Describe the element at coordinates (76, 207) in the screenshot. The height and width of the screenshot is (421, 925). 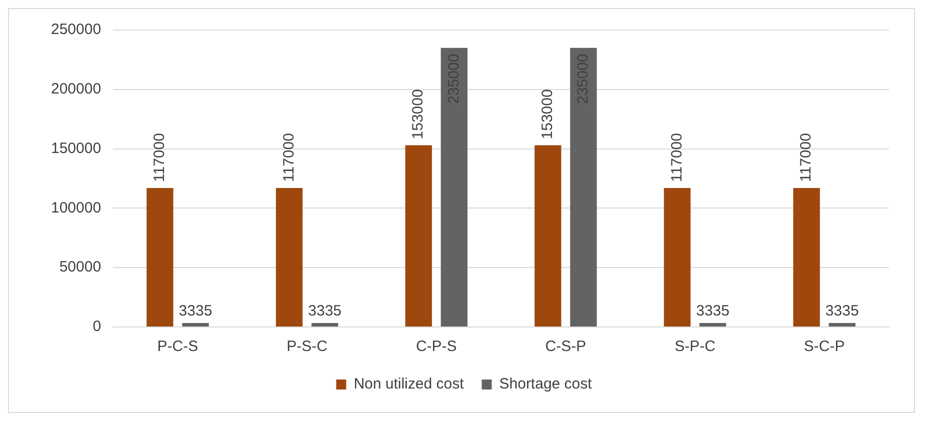
I see `y-tick-label: 100000` at that location.